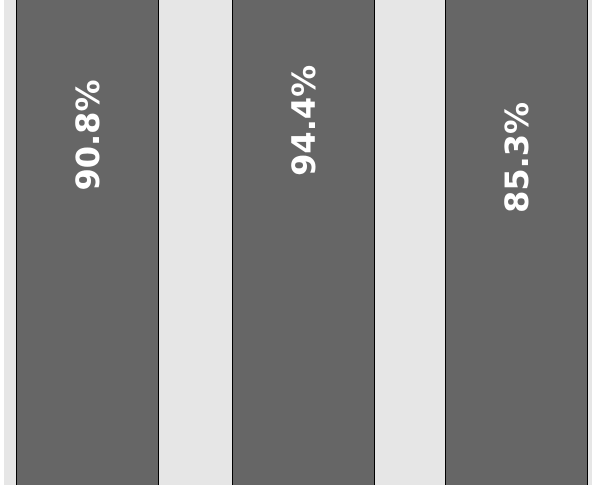  Describe the element at coordinates (517, 157) in the screenshot. I see `bar-value-label: 85.3%` at that location.